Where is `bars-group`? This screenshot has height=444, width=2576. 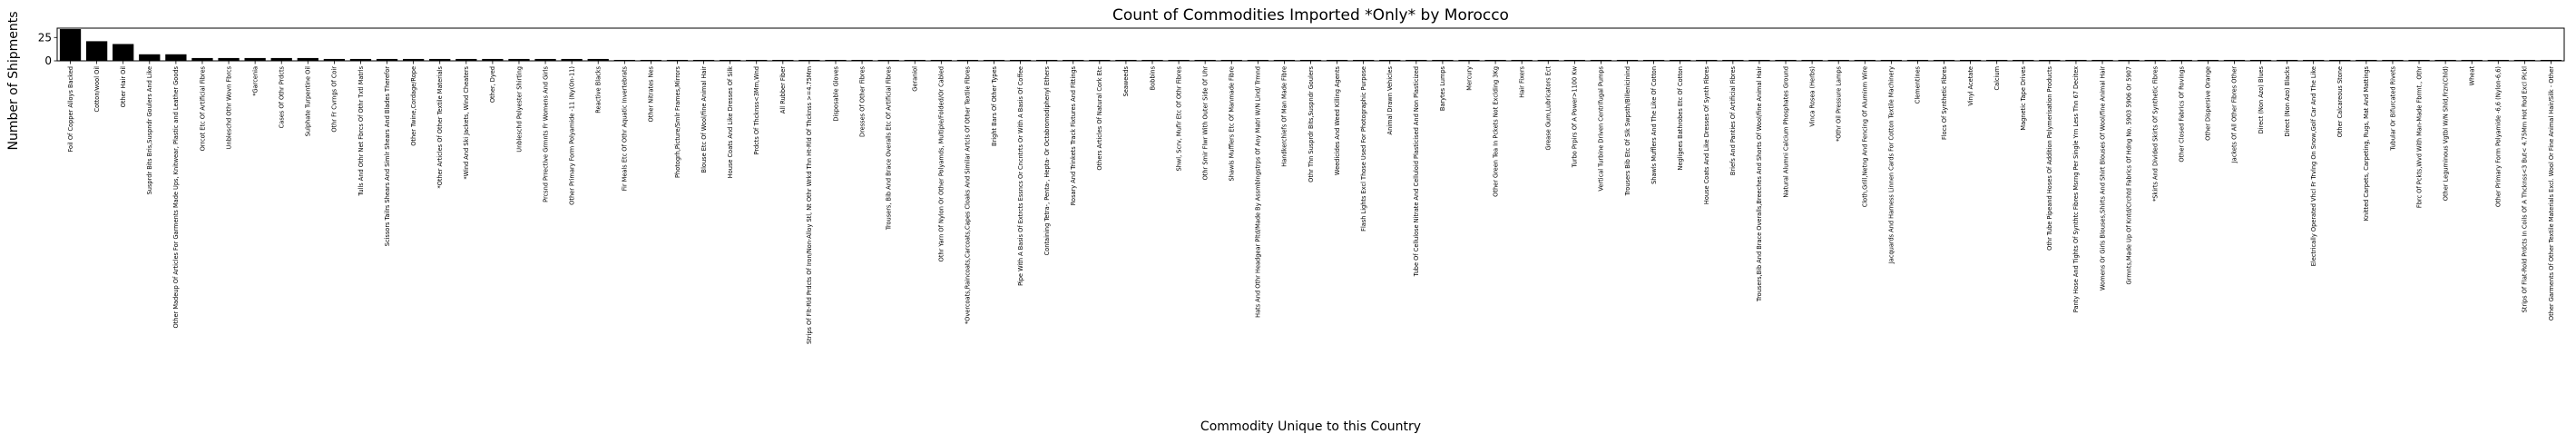
bars-group is located at coordinates (1310, 45).